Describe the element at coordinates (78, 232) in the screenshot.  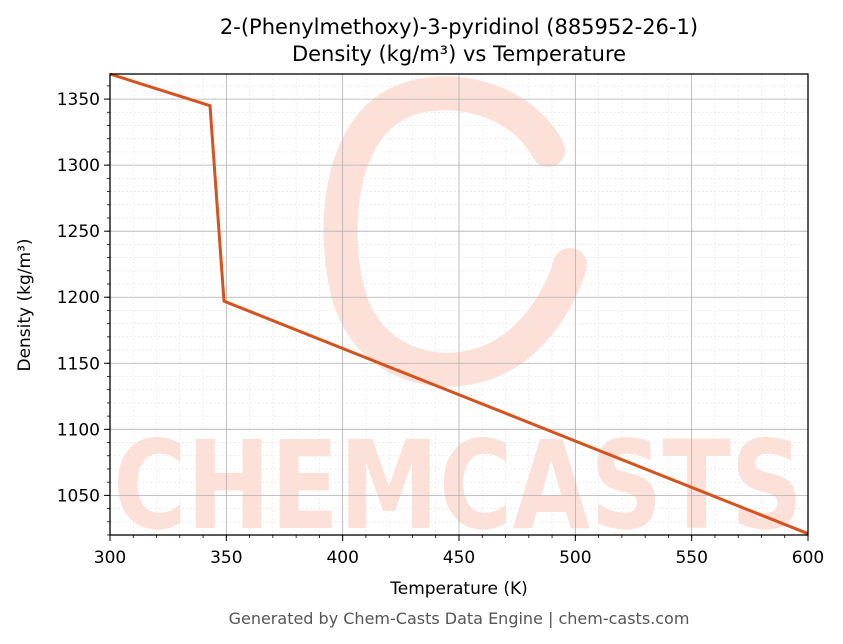
I see `y-tick-label: 1250` at that location.